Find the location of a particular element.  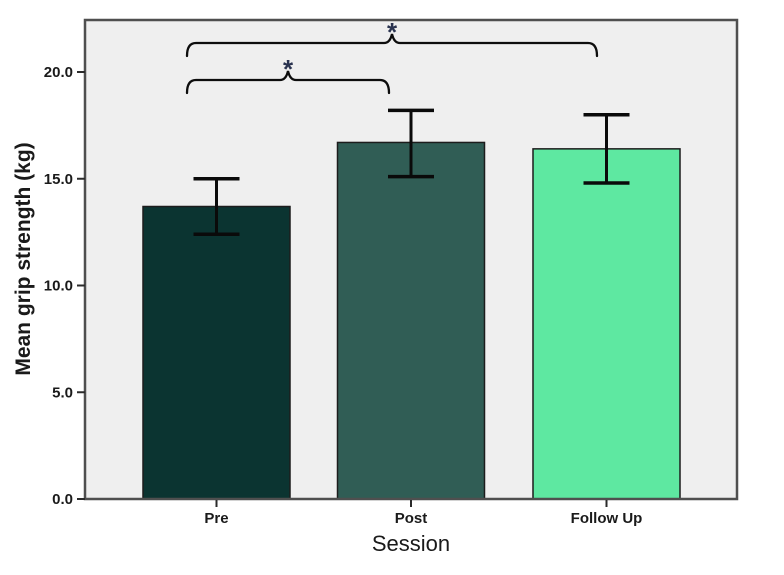

x-tick-label-follow-up: Follow Up is located at coordinates (607, 518).